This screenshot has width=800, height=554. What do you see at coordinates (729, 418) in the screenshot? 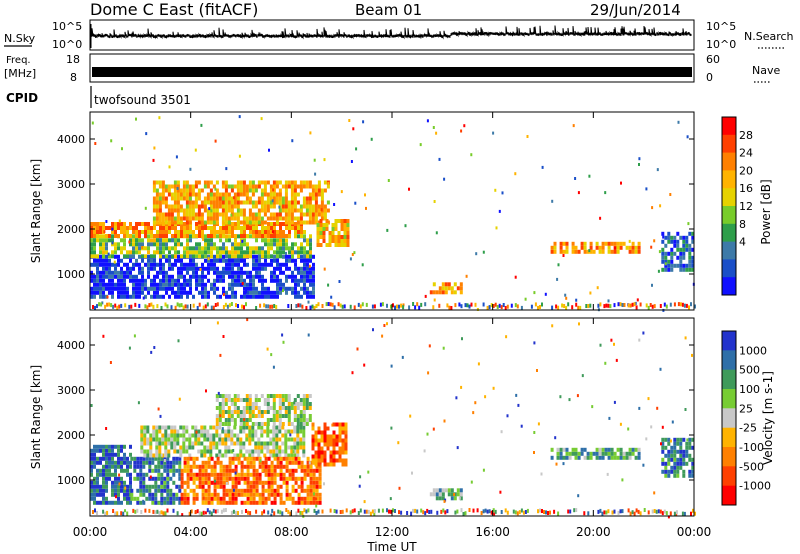
I see `colorbar-segment` at bounding box center [729, 418].